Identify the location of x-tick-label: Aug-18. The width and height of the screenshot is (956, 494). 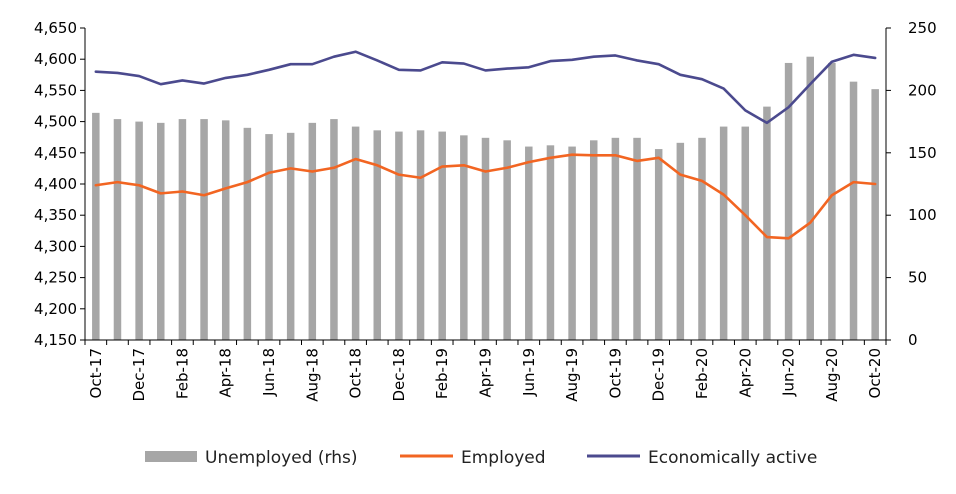
(312, 375).